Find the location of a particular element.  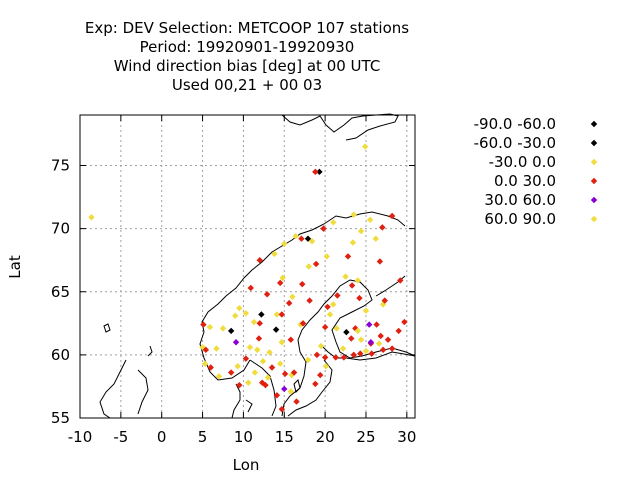

y-tick-label: 65 is located at coordinates (60, 292).